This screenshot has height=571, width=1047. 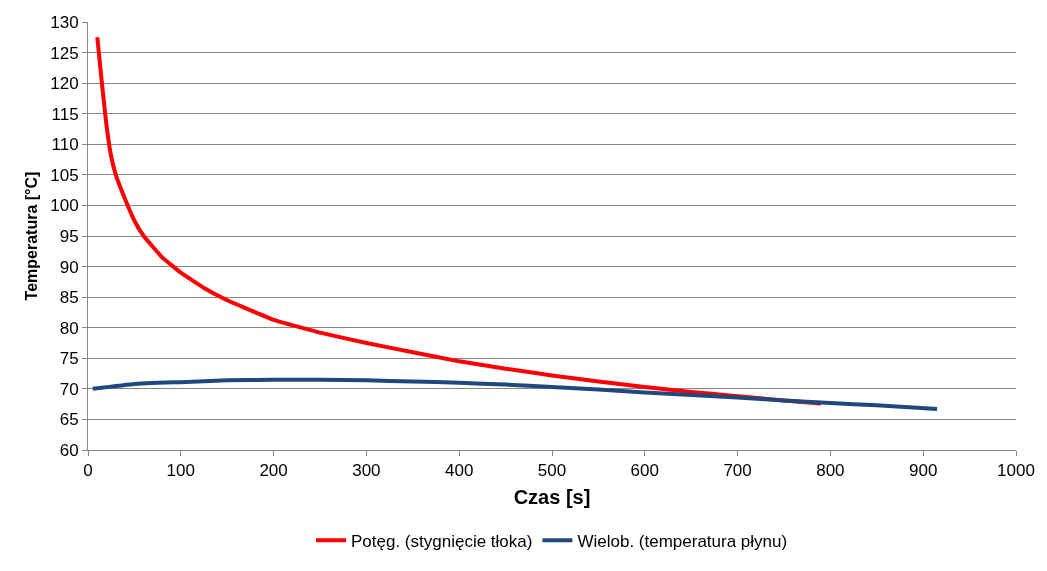 What do you see at coordinates (64, 22) in the screenshot?
I see `y-tick-label: 130` at bounding box center [64, 22].